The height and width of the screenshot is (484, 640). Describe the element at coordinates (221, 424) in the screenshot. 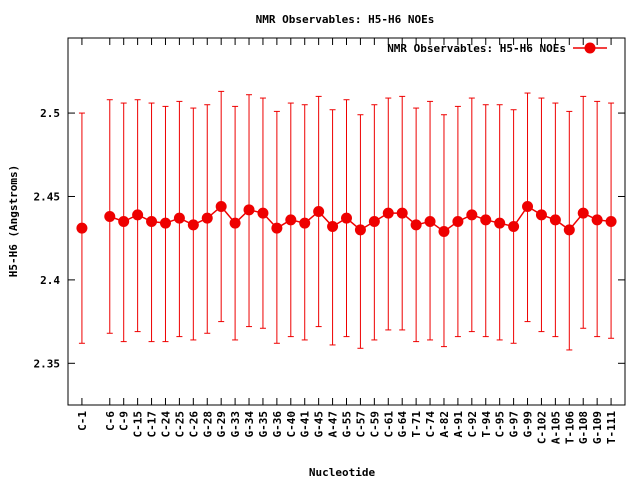

I see `x-tick-label: G-29` at that location.